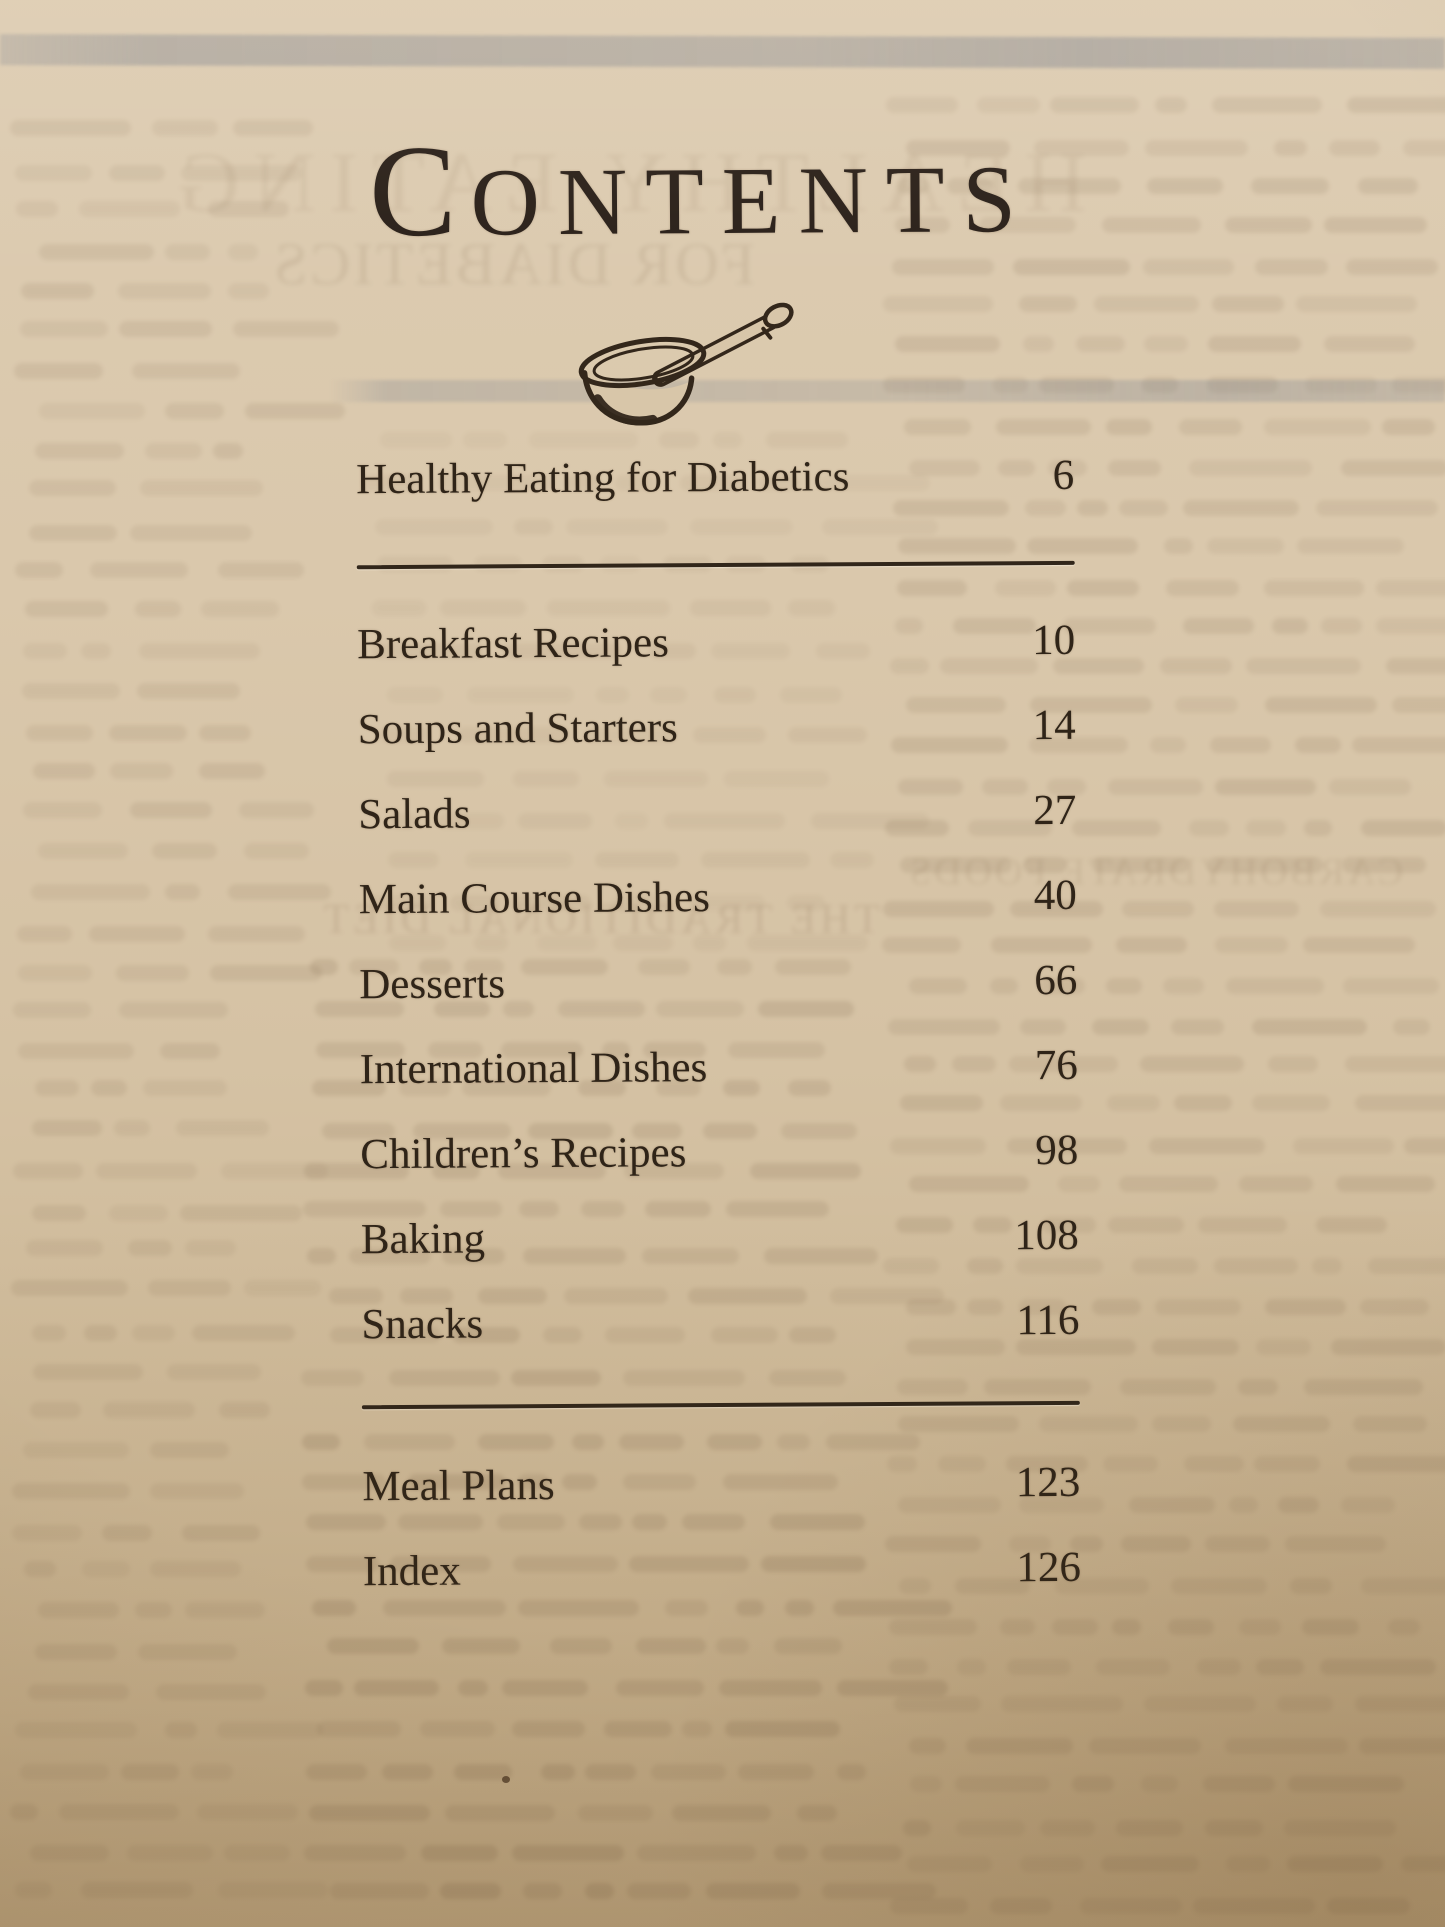  Describe the element at coordinates (716, 727) in the screenshot. I see `toc-entry: Soups and Starters 14` at that location.